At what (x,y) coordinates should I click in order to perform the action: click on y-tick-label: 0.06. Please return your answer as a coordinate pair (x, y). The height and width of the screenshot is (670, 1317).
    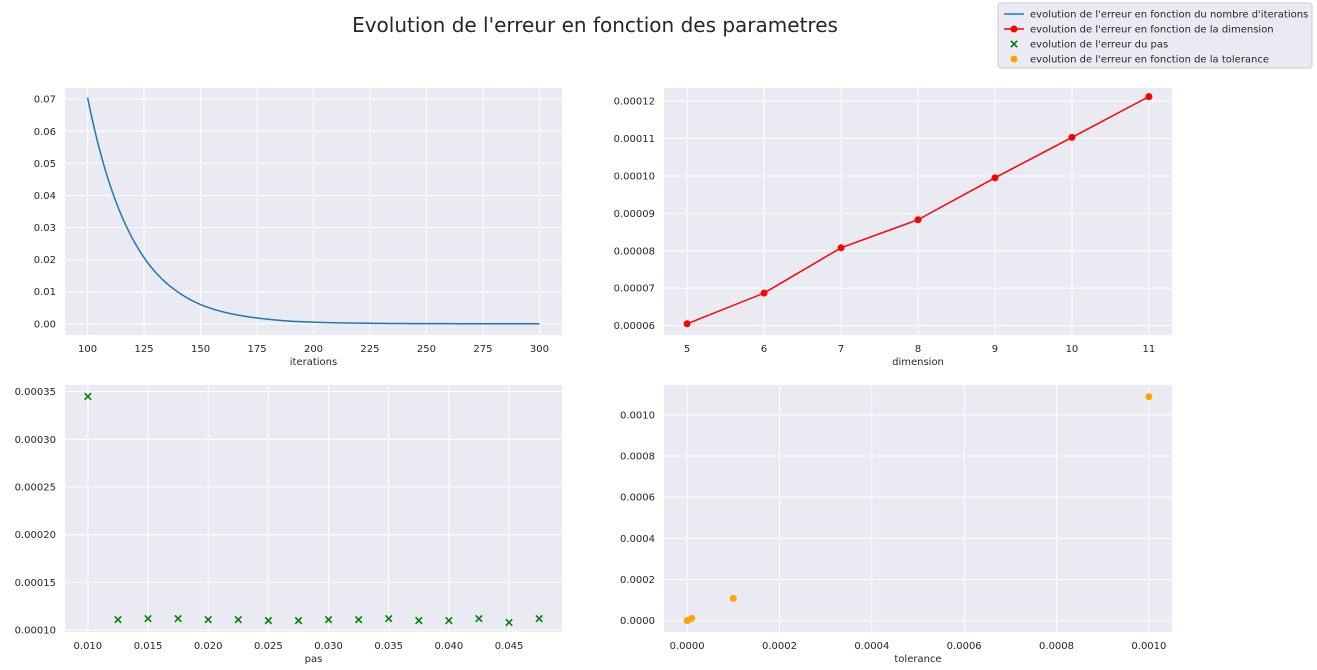
    Looking at the image, I should click on (45, 132).